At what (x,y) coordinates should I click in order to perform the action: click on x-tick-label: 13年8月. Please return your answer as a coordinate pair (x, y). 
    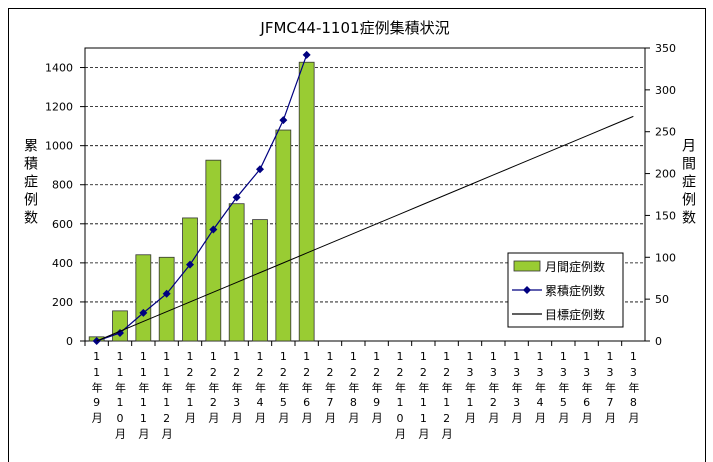
    Looking at the image, I should click on (633, 388).